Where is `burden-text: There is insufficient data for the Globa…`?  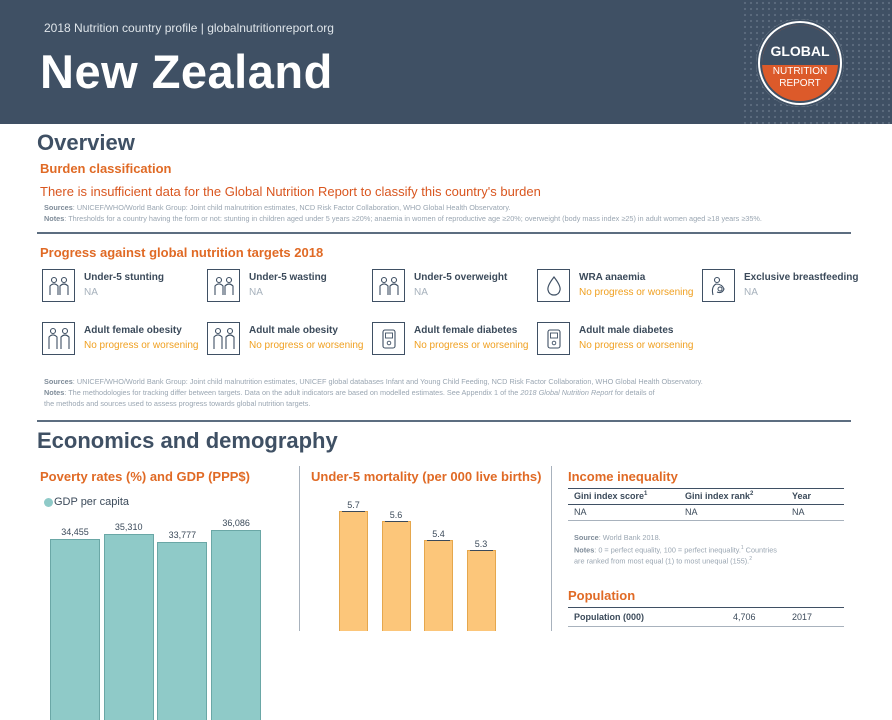 burden-text: There is insufficient data for the Globa… is located at coordinates (290, 191).